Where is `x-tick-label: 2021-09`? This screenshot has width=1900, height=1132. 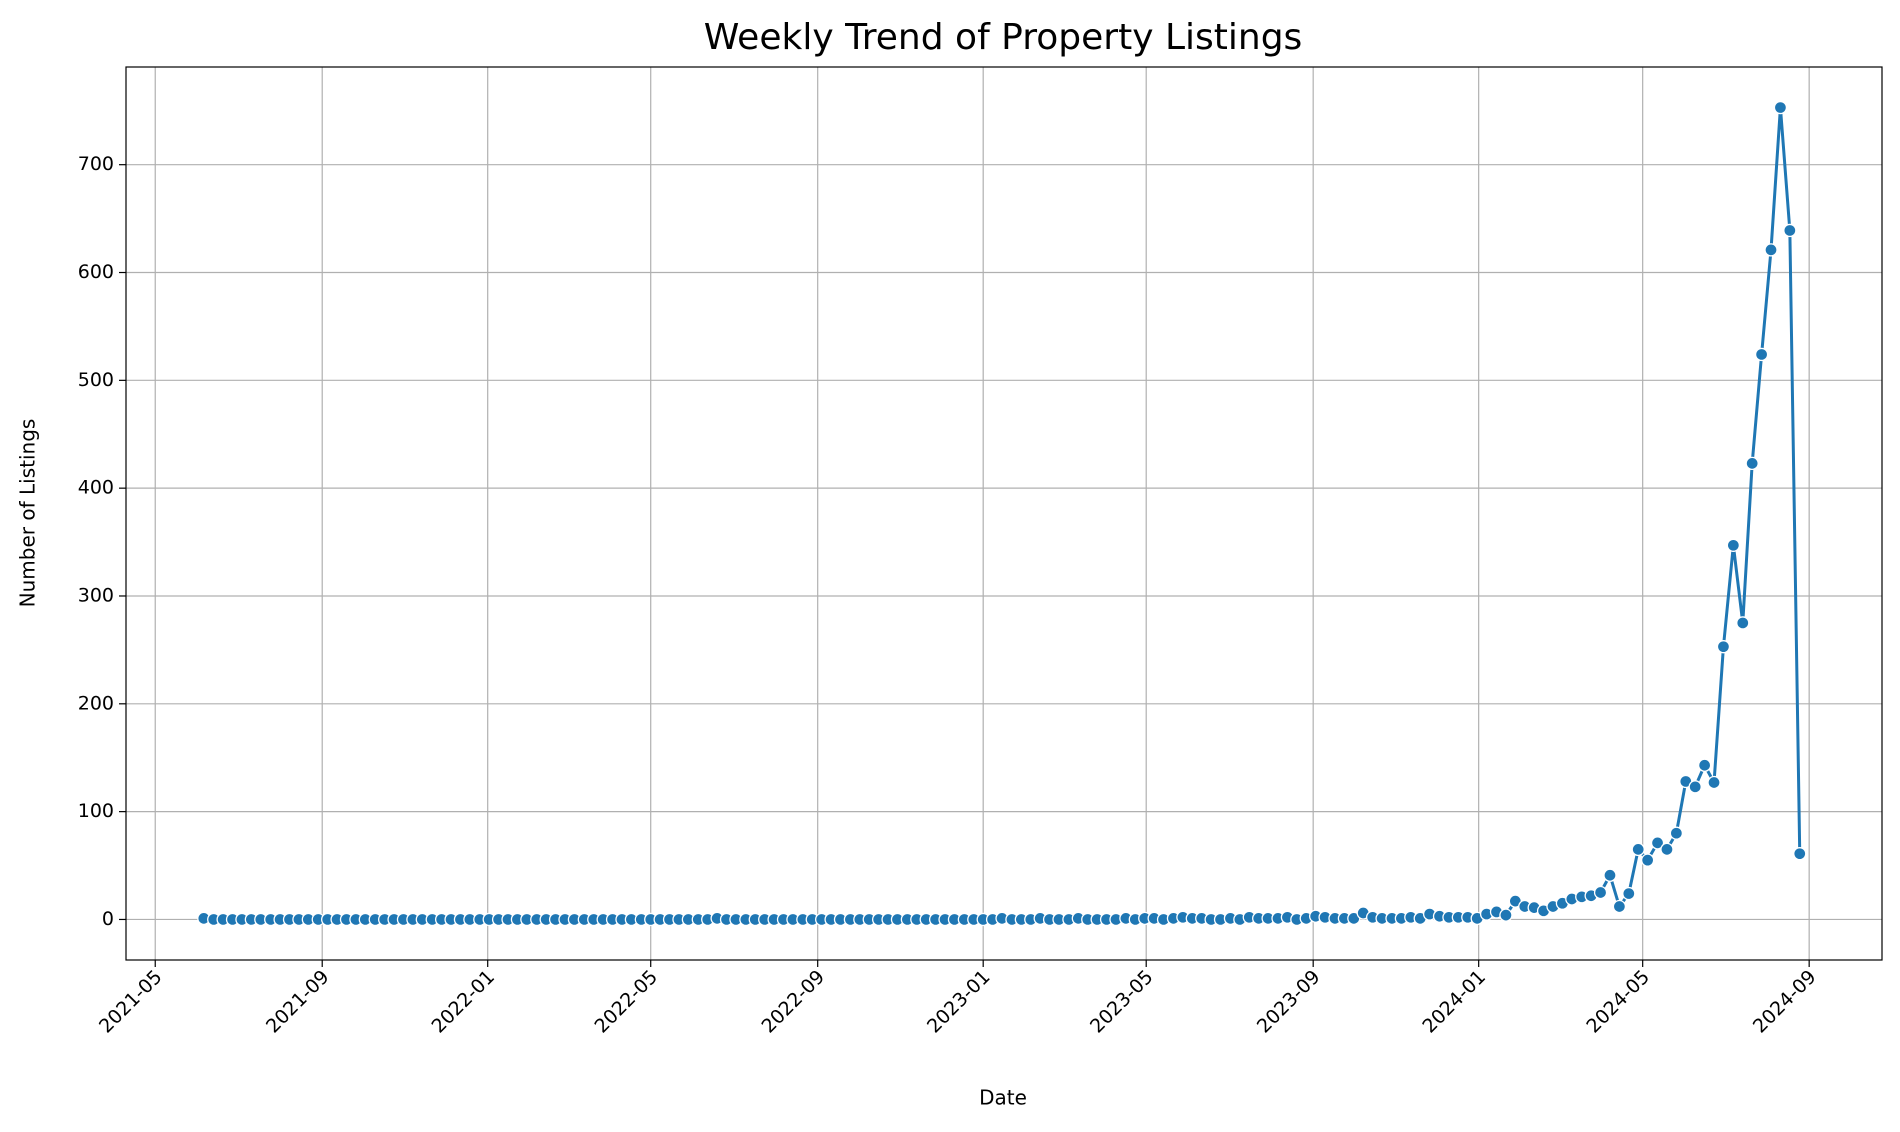 x-tick-label: 2021-09 is located at coordinates (298, 1002).